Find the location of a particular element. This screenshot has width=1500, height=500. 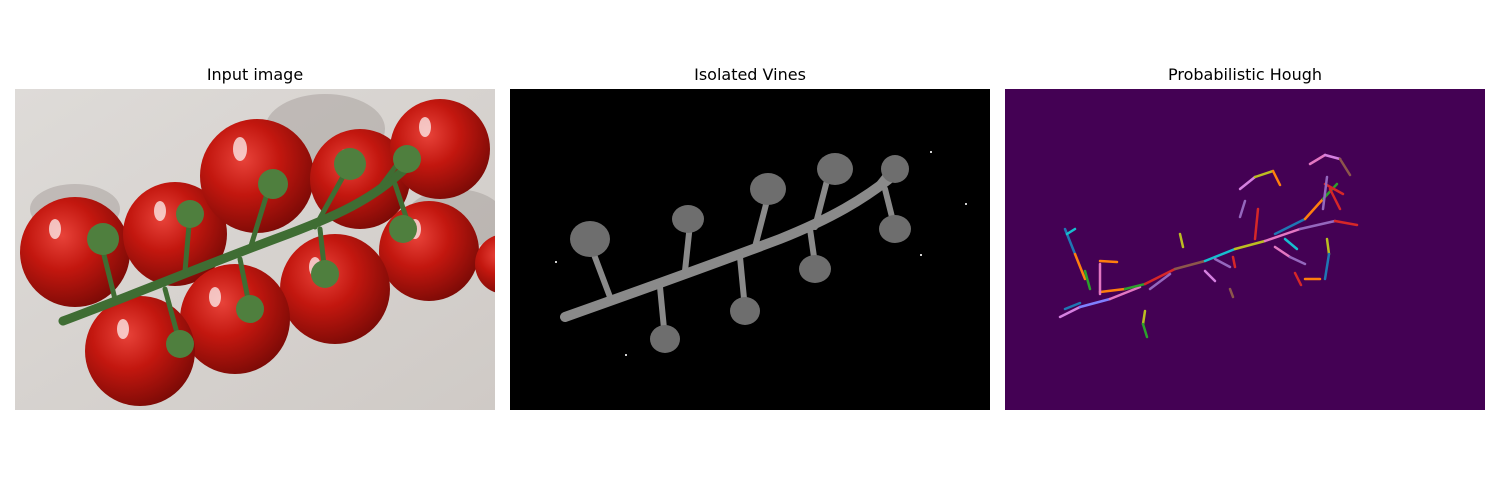

hough-line-segments is located at coordinates (1208, 246).